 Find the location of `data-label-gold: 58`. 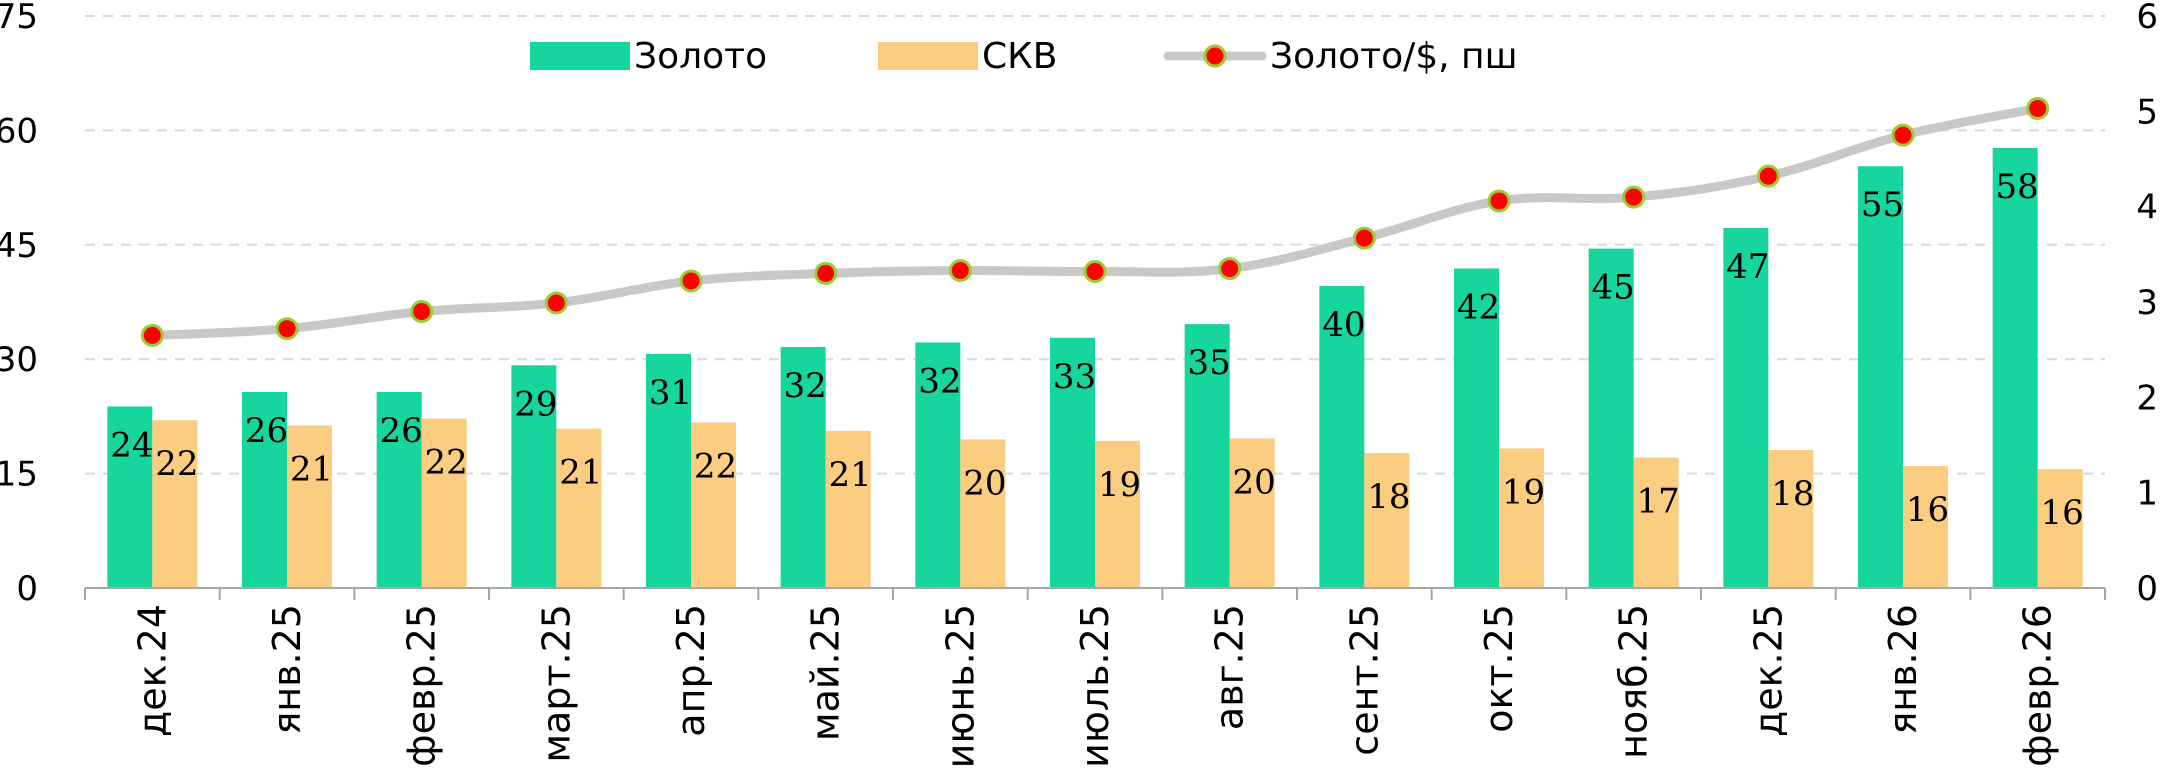

data-label-gold: 58 is located at coordinates (2017, 187).